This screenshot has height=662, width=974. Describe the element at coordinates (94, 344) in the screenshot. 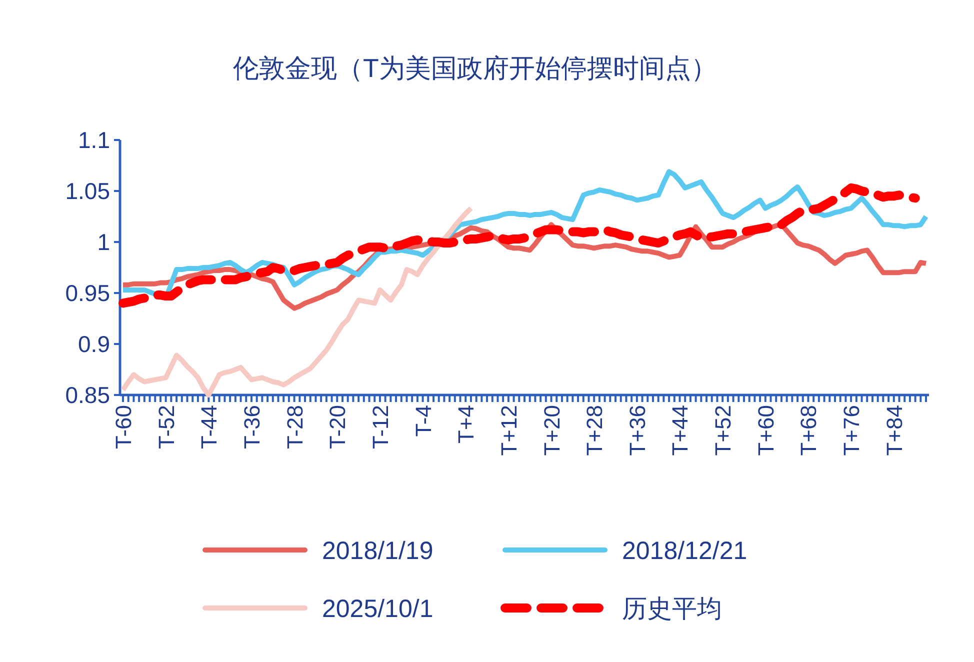

I see `y-tick-label: 0.9` at that location.